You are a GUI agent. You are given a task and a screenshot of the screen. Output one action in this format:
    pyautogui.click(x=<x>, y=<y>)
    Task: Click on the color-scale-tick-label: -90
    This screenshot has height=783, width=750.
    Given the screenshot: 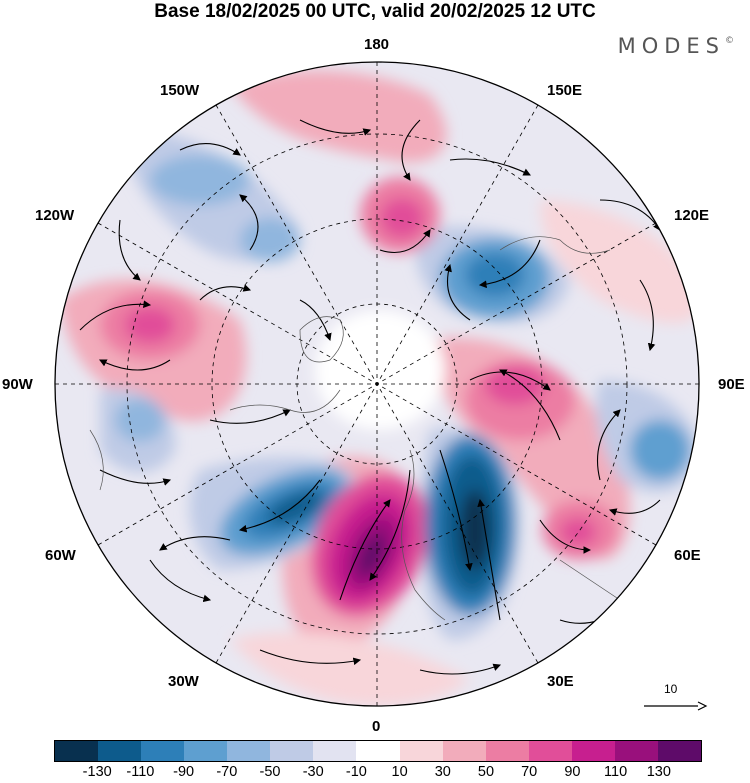 What is the action you would take?
    pyautogui.click(x=184, y=772)
    